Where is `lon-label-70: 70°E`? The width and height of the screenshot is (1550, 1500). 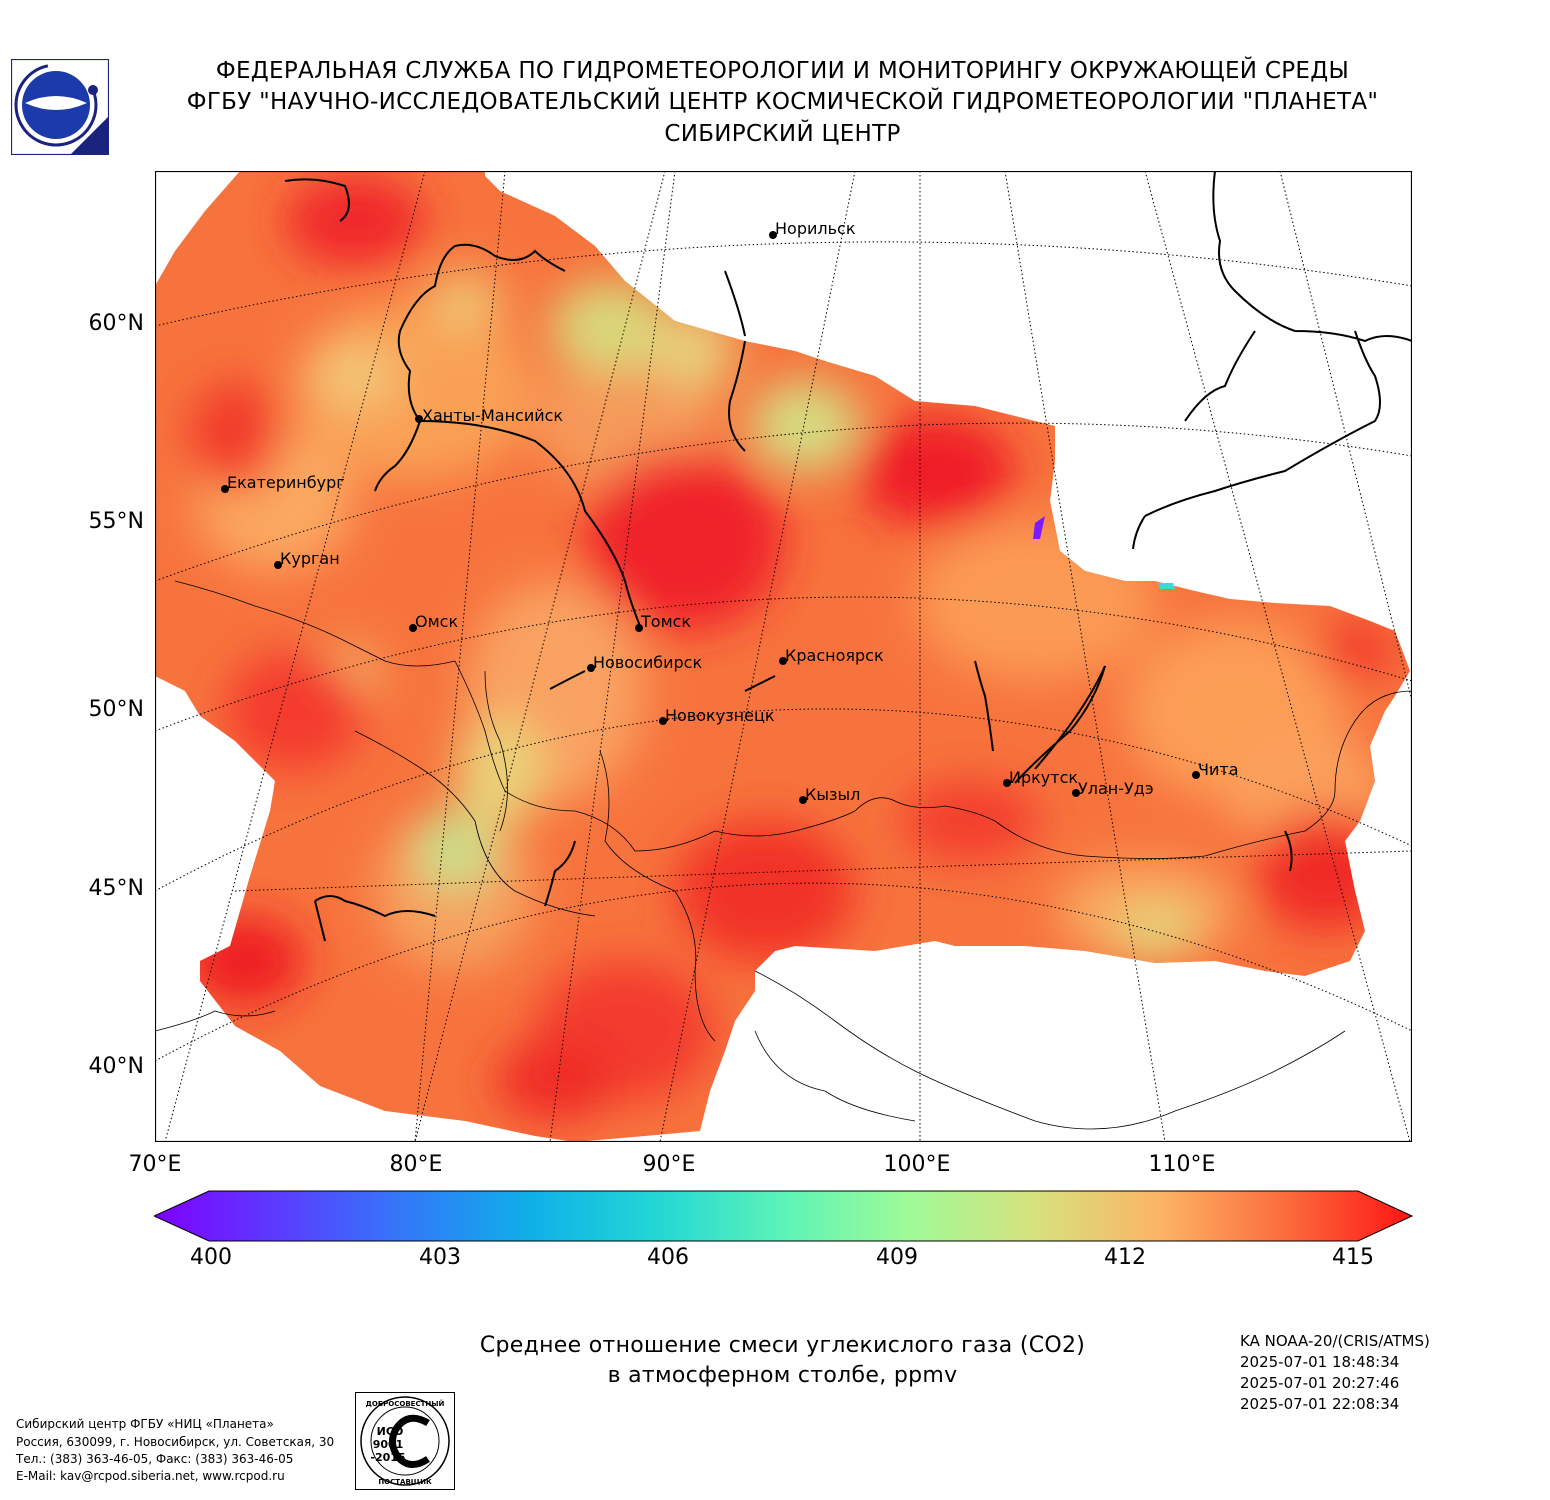 lon-label-70: 70°E is located at coordinates (155, 1164).